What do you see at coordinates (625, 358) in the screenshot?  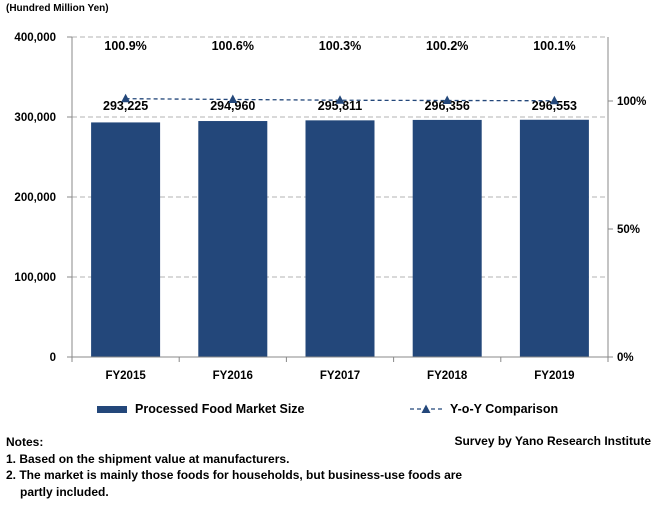 I see `y2-tick-label: 0%` at bounding box center [625, 358].